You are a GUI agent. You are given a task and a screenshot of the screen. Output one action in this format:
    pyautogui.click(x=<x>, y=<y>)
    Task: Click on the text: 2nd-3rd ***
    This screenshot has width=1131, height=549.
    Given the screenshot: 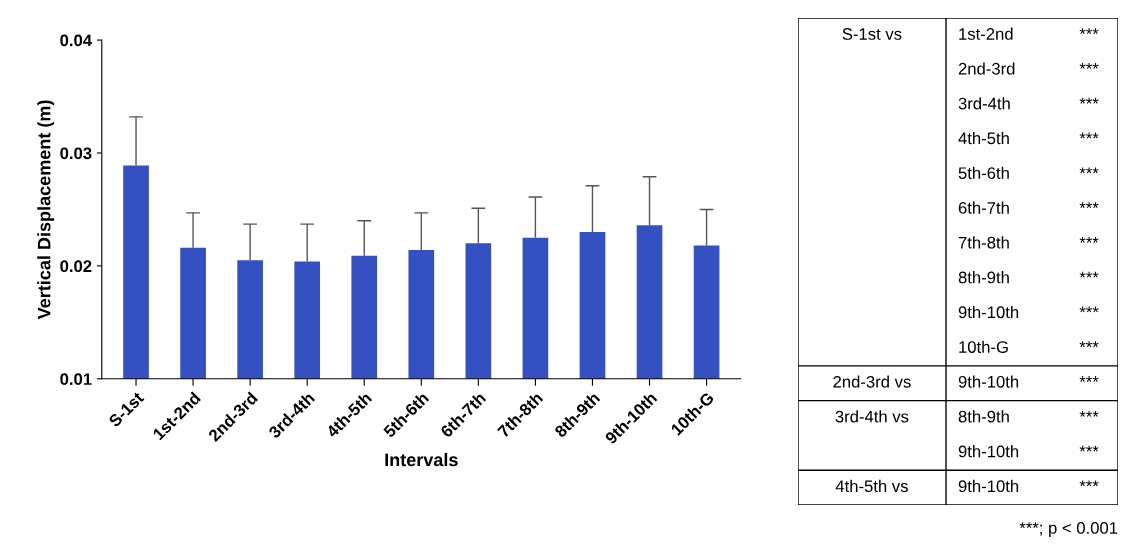 What is the action you would take?
    pyautogui.click(x=1028, y=68)
    